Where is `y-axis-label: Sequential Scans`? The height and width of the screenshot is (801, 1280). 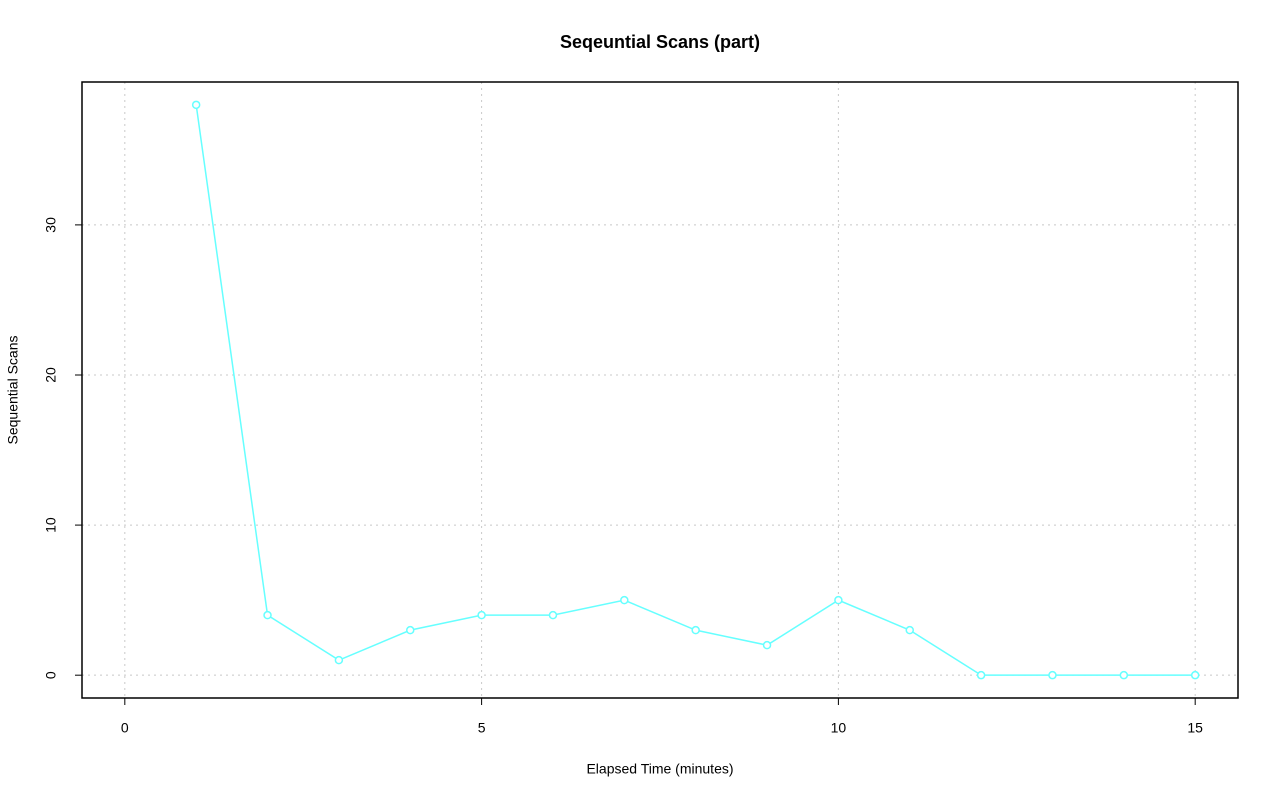 y-axis-label: Sequential Scans is located at coordinates (13, 390).